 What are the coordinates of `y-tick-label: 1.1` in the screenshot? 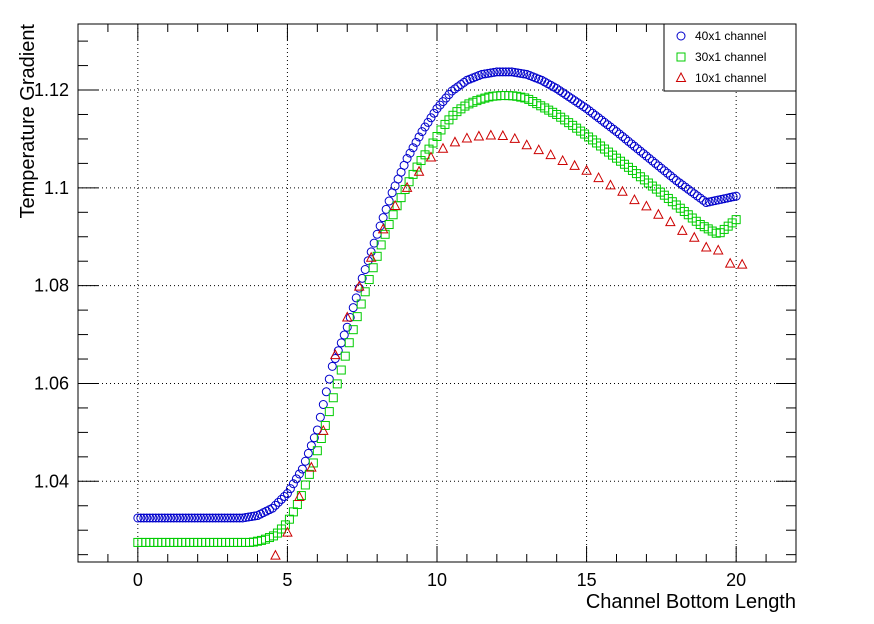 It's located at (56, 188).